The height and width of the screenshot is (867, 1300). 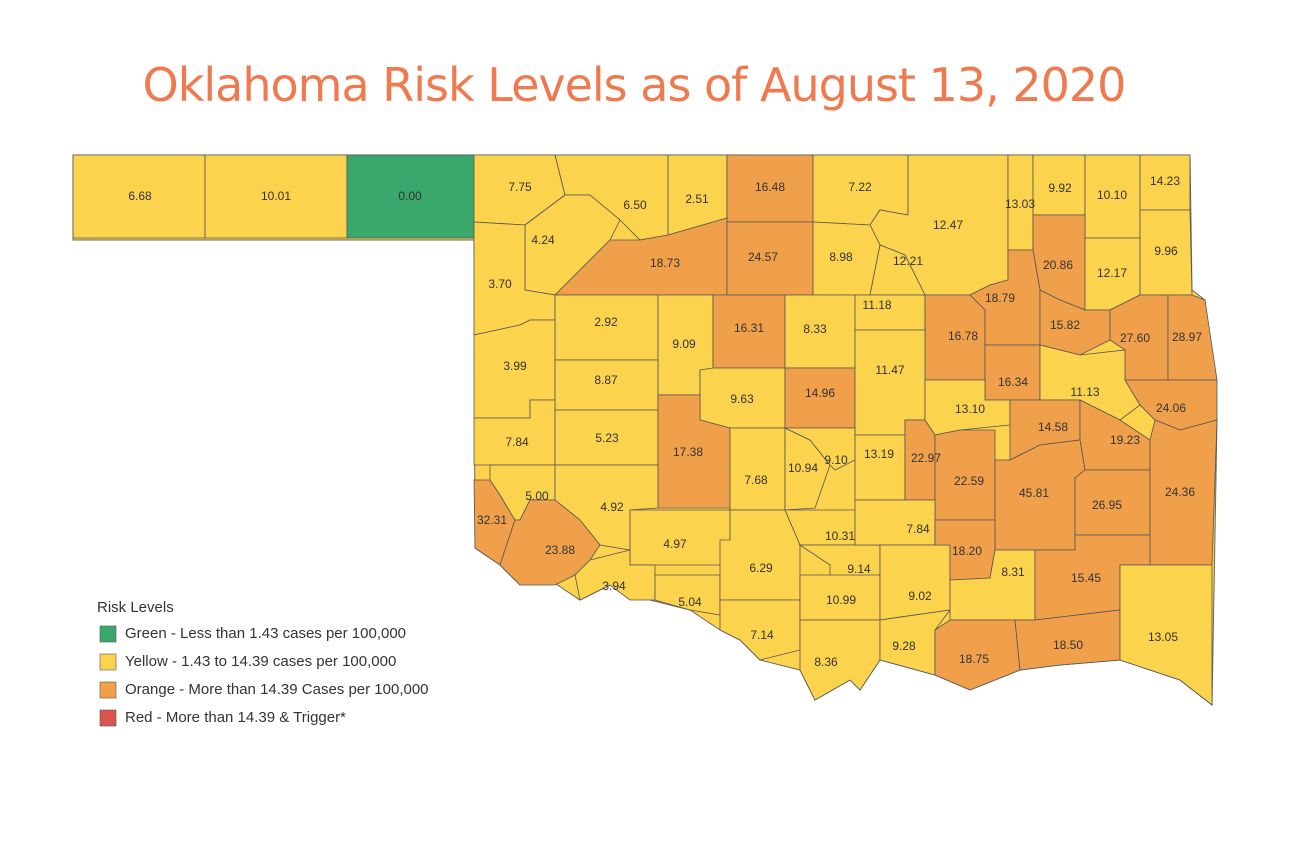 What do you see at coordinates (1000, 298) in the screenshot?
I see `county-label: 18.79` at bounding box center [1000, 298].